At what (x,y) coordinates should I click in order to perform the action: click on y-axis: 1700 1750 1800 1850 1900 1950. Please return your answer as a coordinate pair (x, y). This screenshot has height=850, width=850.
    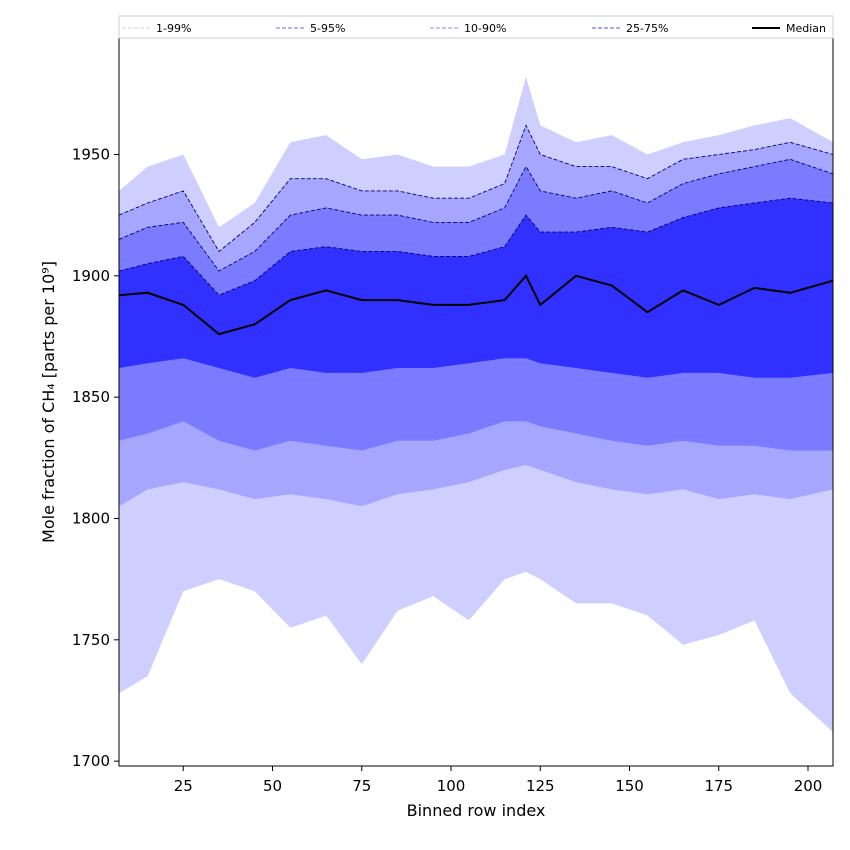
    Looking at the image, I should click on (95, 457).